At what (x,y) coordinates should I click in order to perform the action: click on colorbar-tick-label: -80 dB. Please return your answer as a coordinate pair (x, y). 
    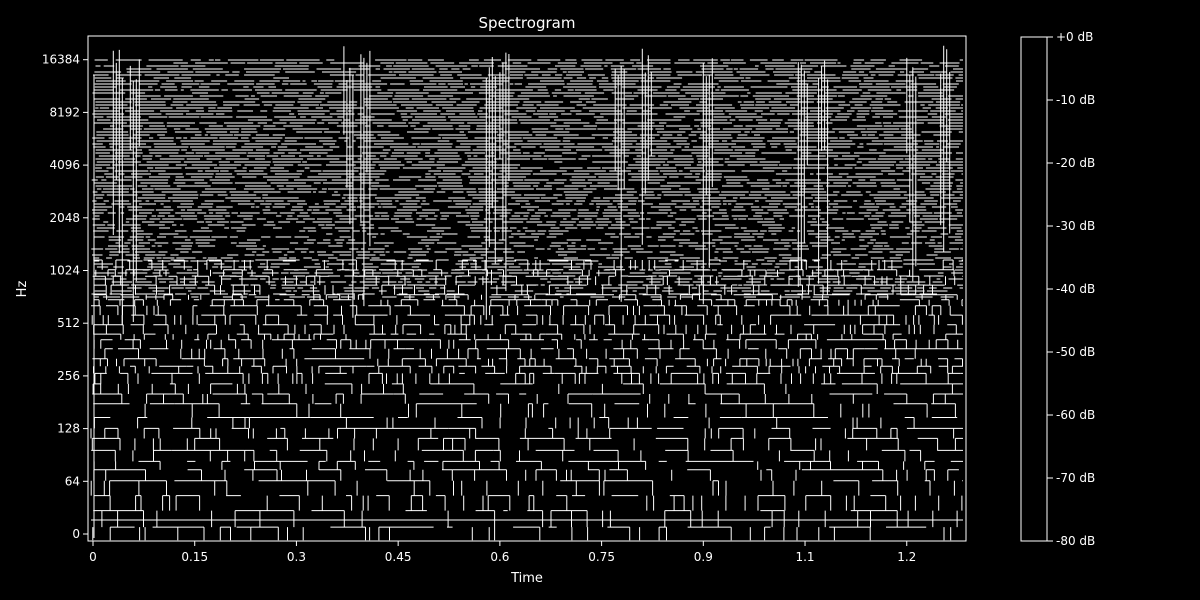
    Looking at the image, I should click on (1075, 541).